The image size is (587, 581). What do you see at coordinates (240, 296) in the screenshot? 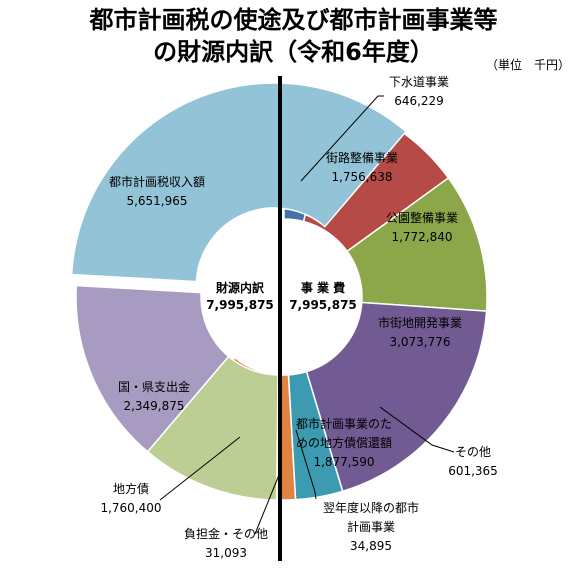
I see `center-label-sources: 財源内訳 7,995,875` at bounding box center [240, 296].